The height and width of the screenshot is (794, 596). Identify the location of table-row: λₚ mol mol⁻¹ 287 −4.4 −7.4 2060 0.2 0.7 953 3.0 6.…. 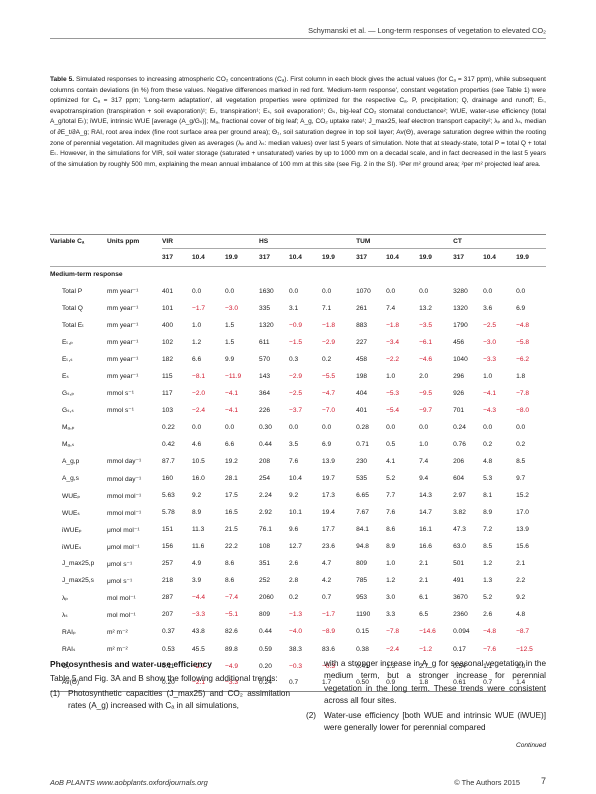
(298, 597).